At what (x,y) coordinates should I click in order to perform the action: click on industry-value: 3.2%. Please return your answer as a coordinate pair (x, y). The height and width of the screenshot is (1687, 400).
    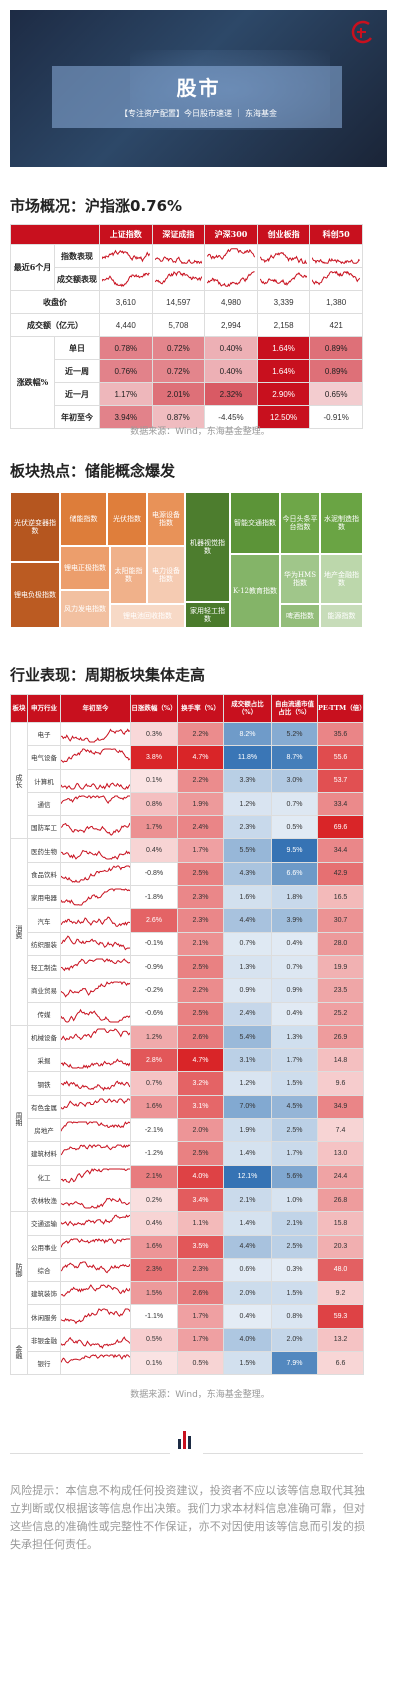
    Looking at the image, I should click on (200, 1083).